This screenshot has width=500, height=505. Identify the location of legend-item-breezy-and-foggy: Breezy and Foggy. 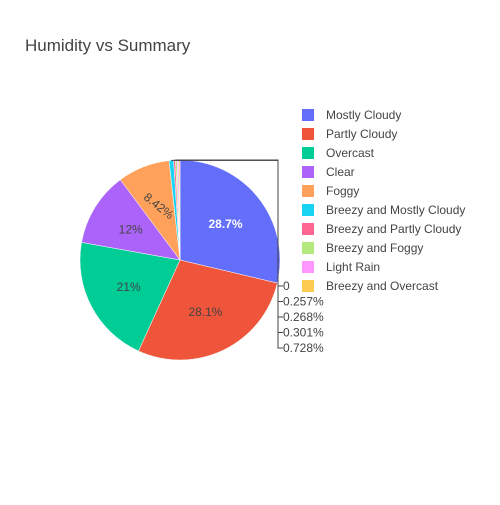
(362, 248).